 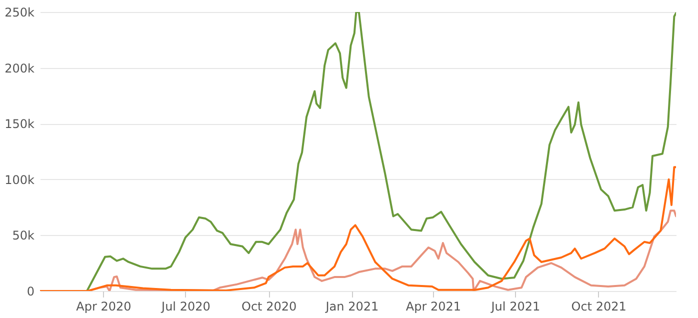 I want to click on y-tick-label: 200k, so click(x=19, y=68).